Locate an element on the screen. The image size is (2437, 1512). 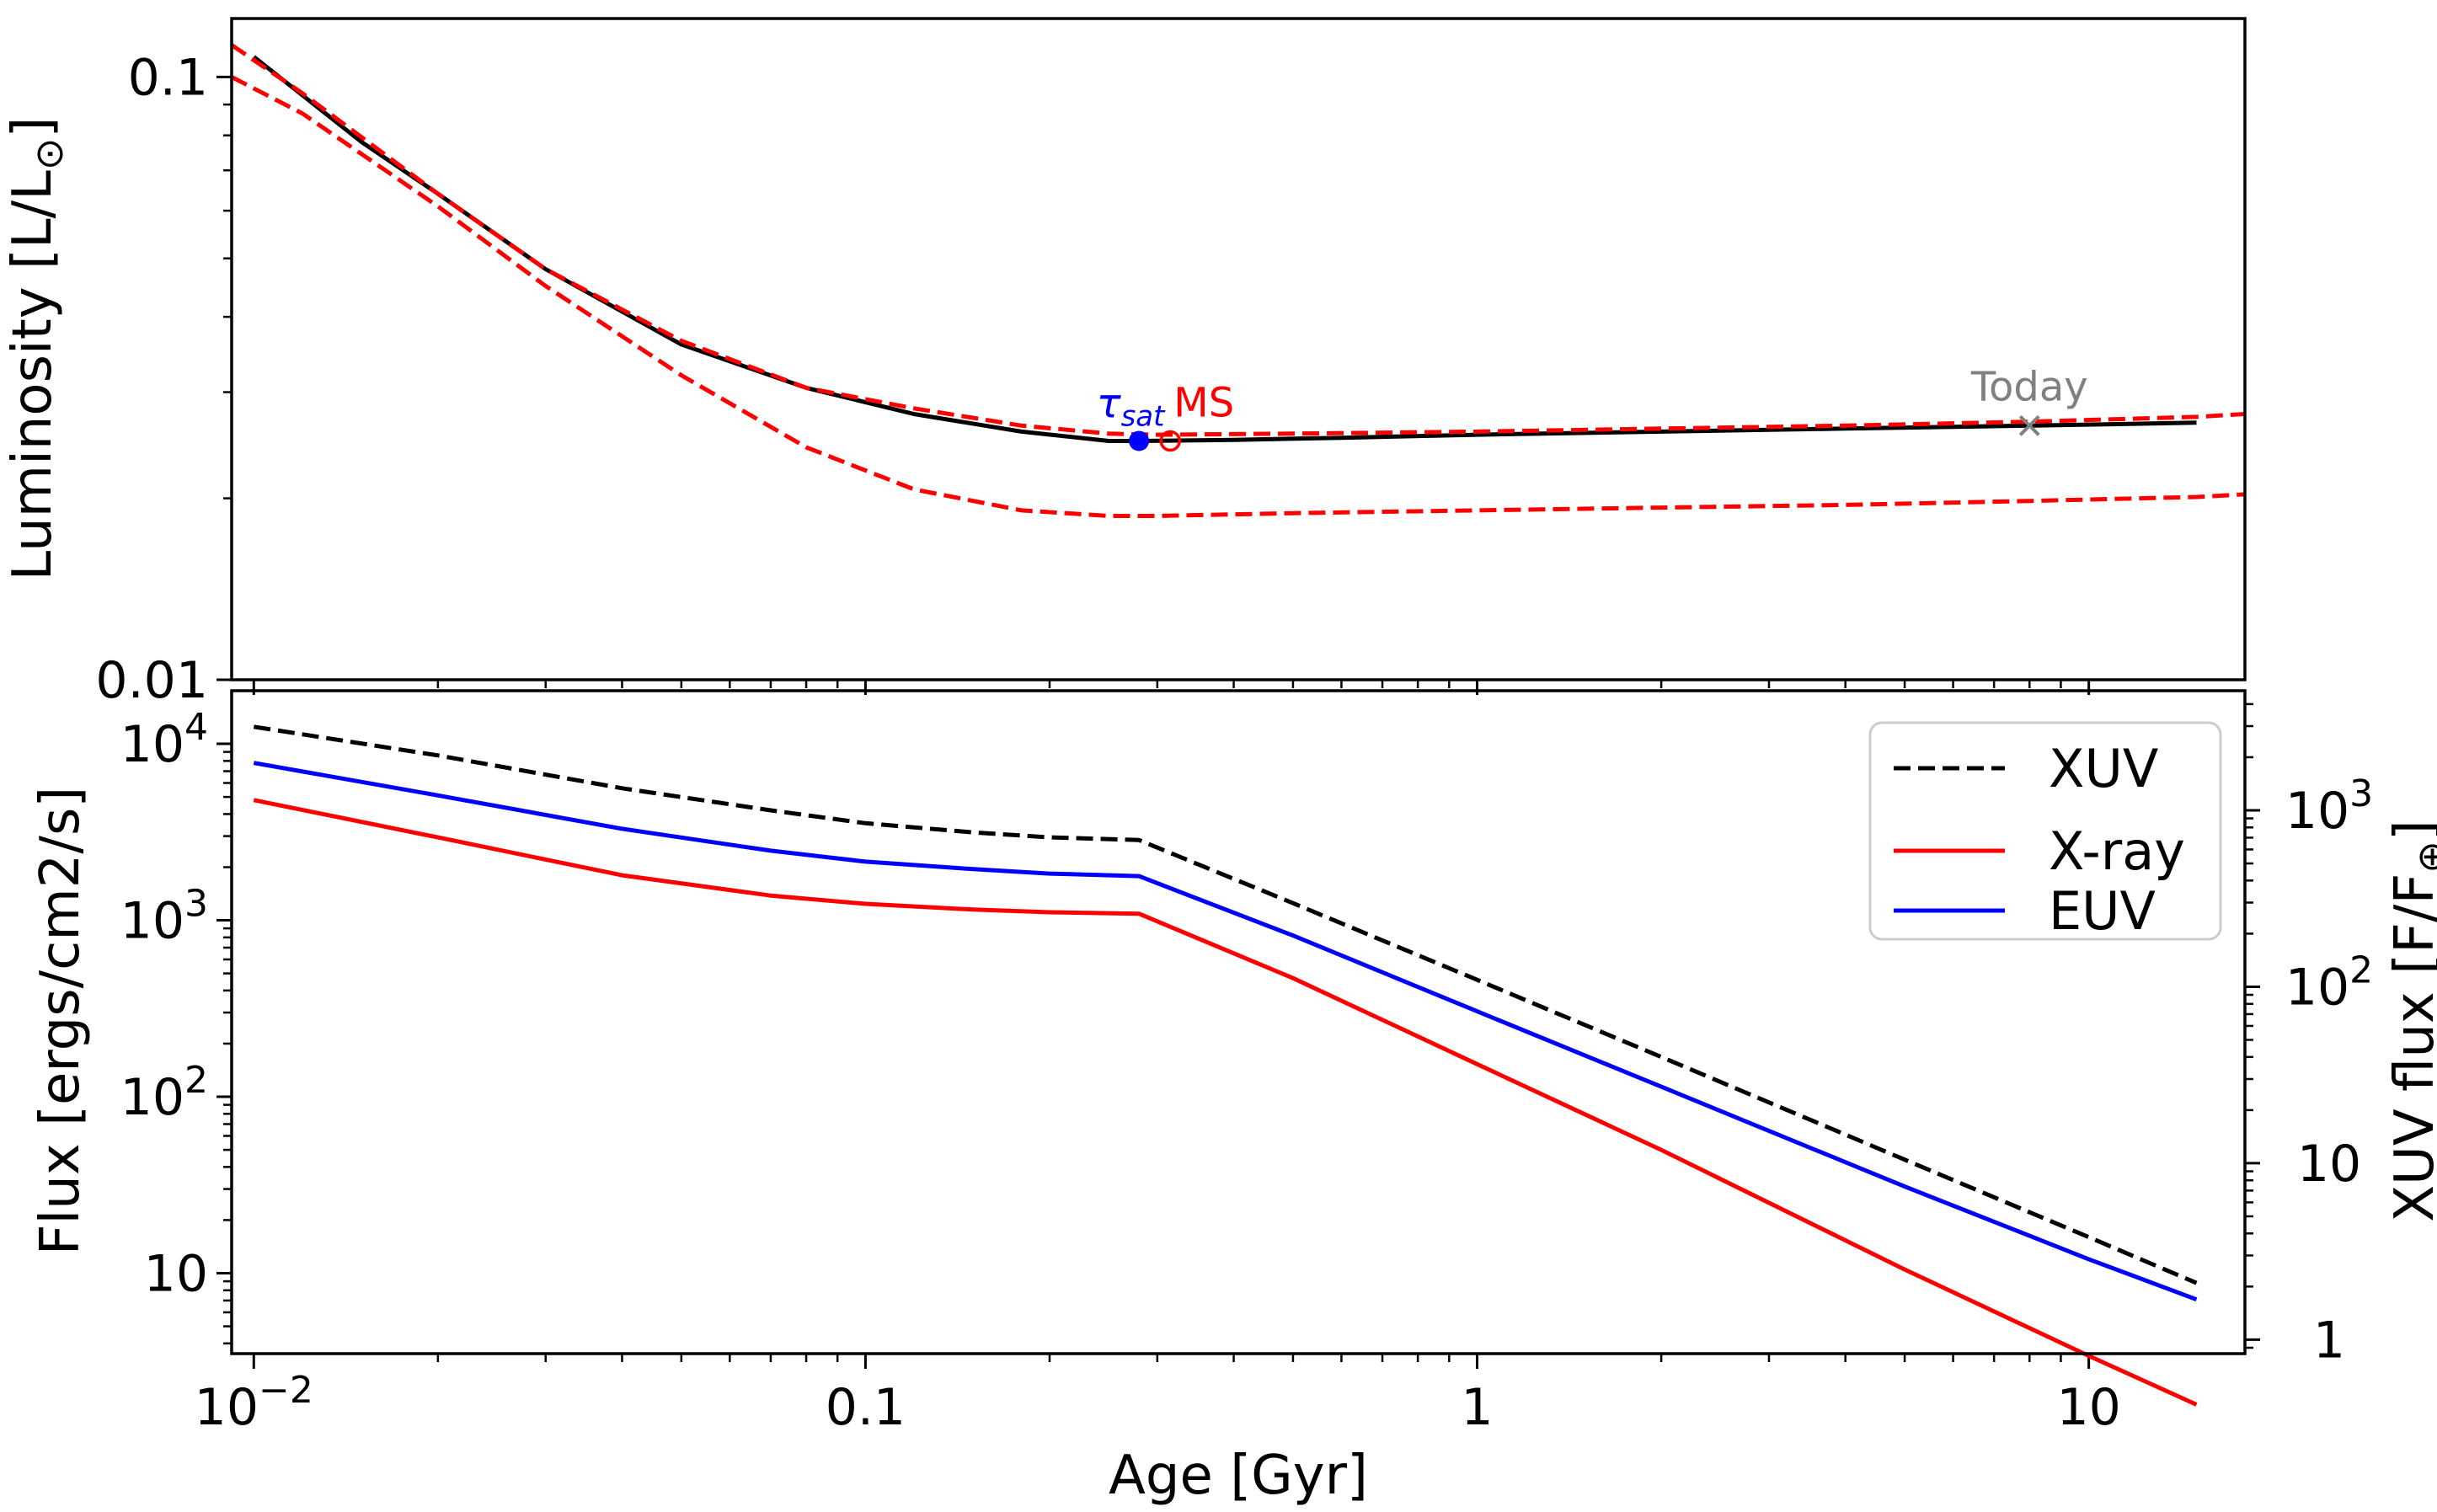
ms-label: MS is located at coordinates (1203, 402).